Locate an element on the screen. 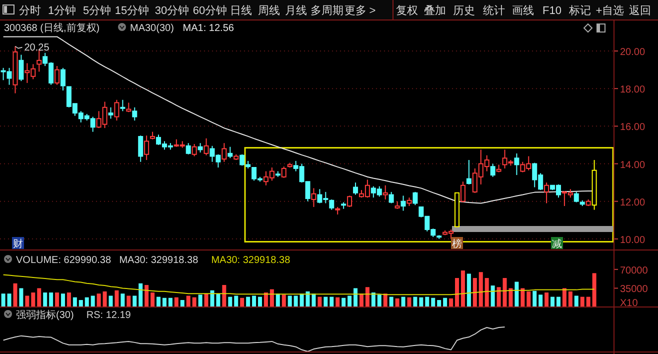 This screenshot has width=658, height=354. annotation: 20.25 is located at coordinates (37, 48).